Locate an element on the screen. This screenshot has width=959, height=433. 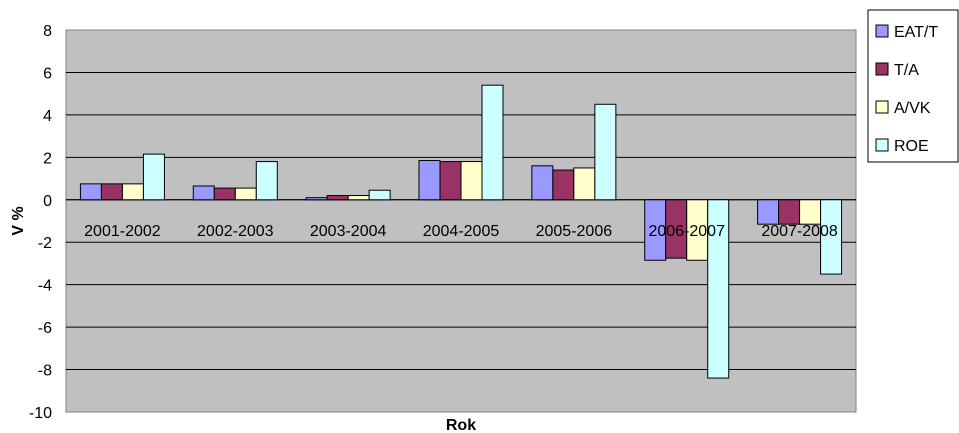
x-tick-label: 2001-2002 is located at coordinates (122, 231).